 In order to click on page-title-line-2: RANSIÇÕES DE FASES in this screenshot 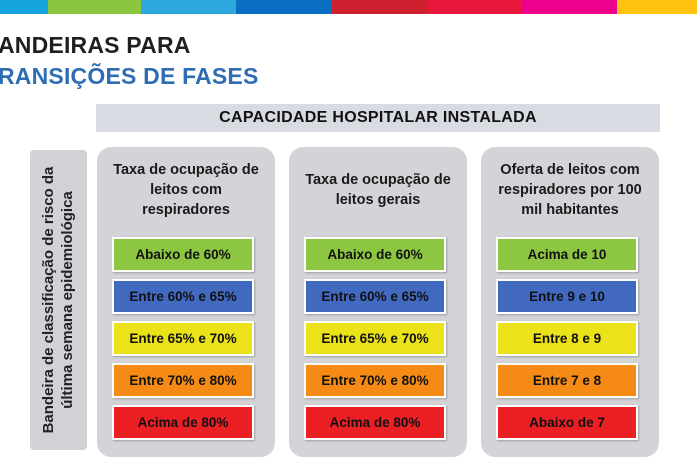, I will do `click(129, 76)`.